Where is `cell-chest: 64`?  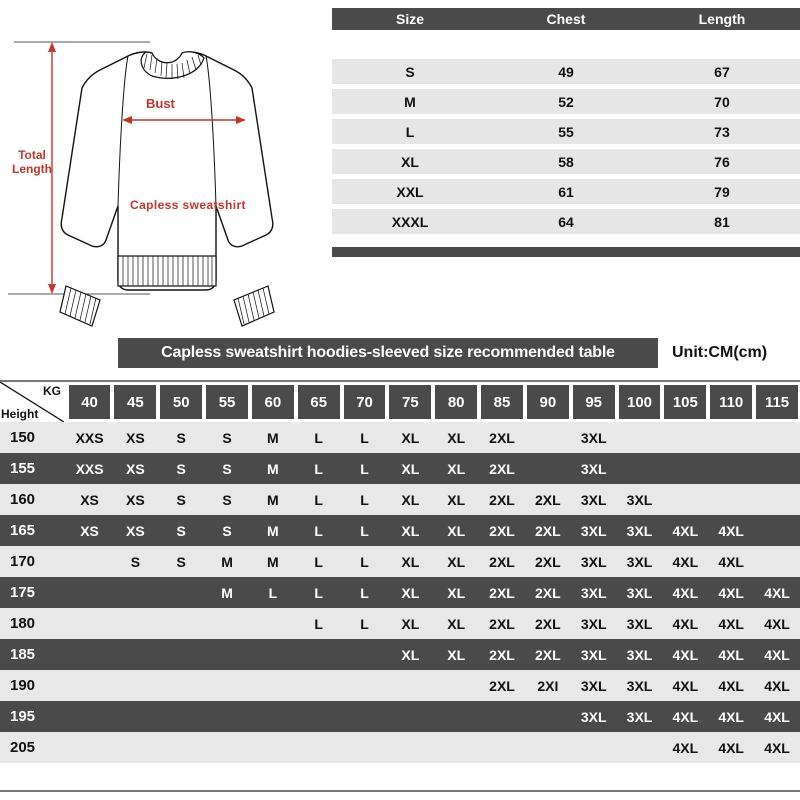
cell-chest: 64 is located at coordinates (566, 221).